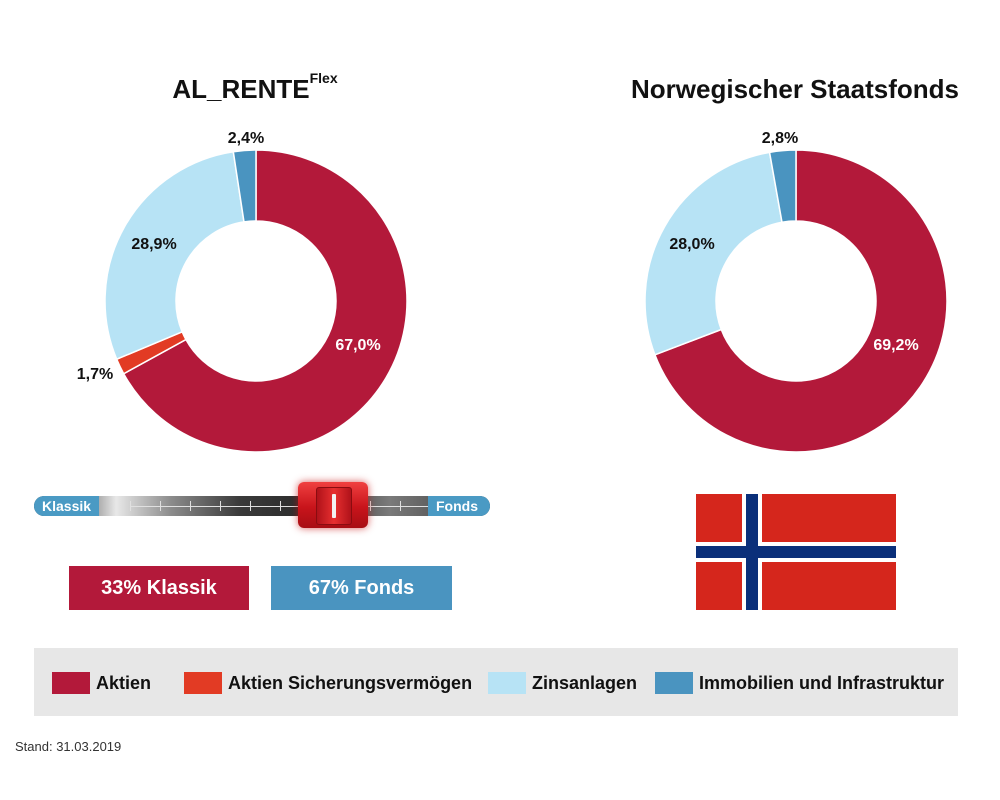 The height and width of the screenshot is (800, 1000). I want to click on legend-swatch-aktien, so click(71, 683).